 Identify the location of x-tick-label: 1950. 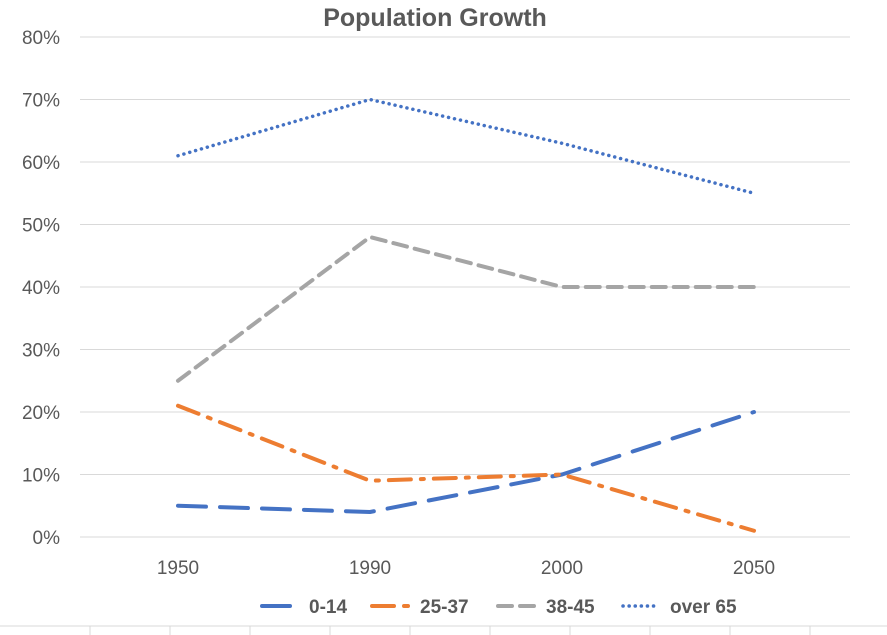
(178, 568).